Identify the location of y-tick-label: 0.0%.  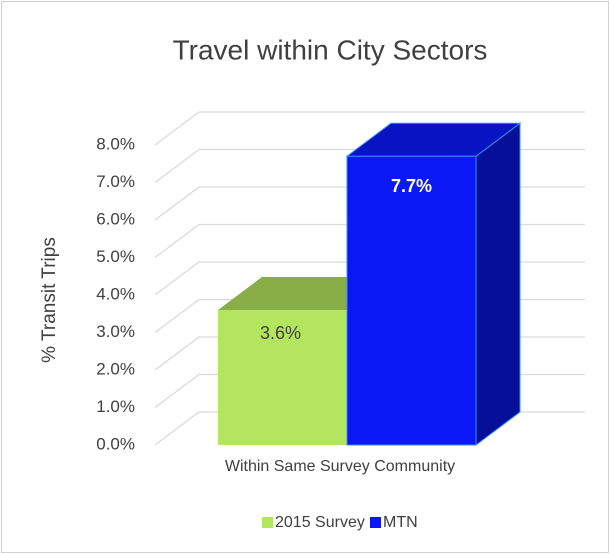
(115, 443).